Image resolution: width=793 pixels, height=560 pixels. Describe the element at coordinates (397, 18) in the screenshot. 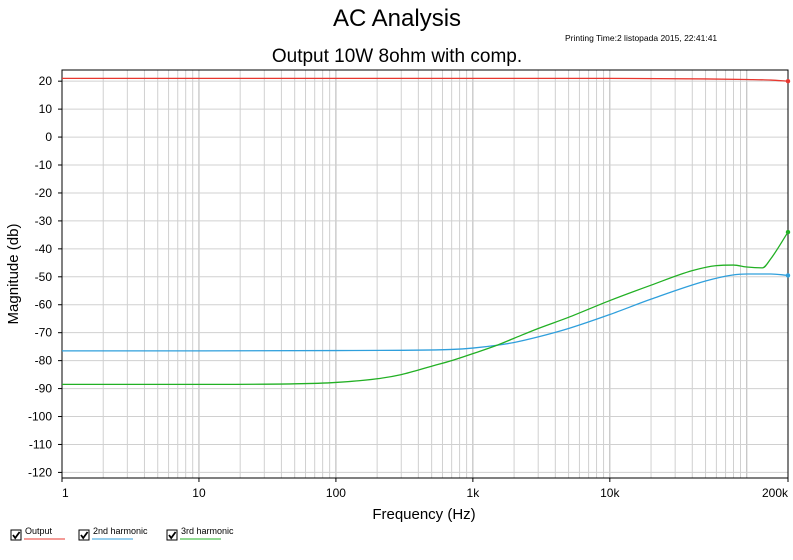

I see `window-title: AC Analysis` at that location.